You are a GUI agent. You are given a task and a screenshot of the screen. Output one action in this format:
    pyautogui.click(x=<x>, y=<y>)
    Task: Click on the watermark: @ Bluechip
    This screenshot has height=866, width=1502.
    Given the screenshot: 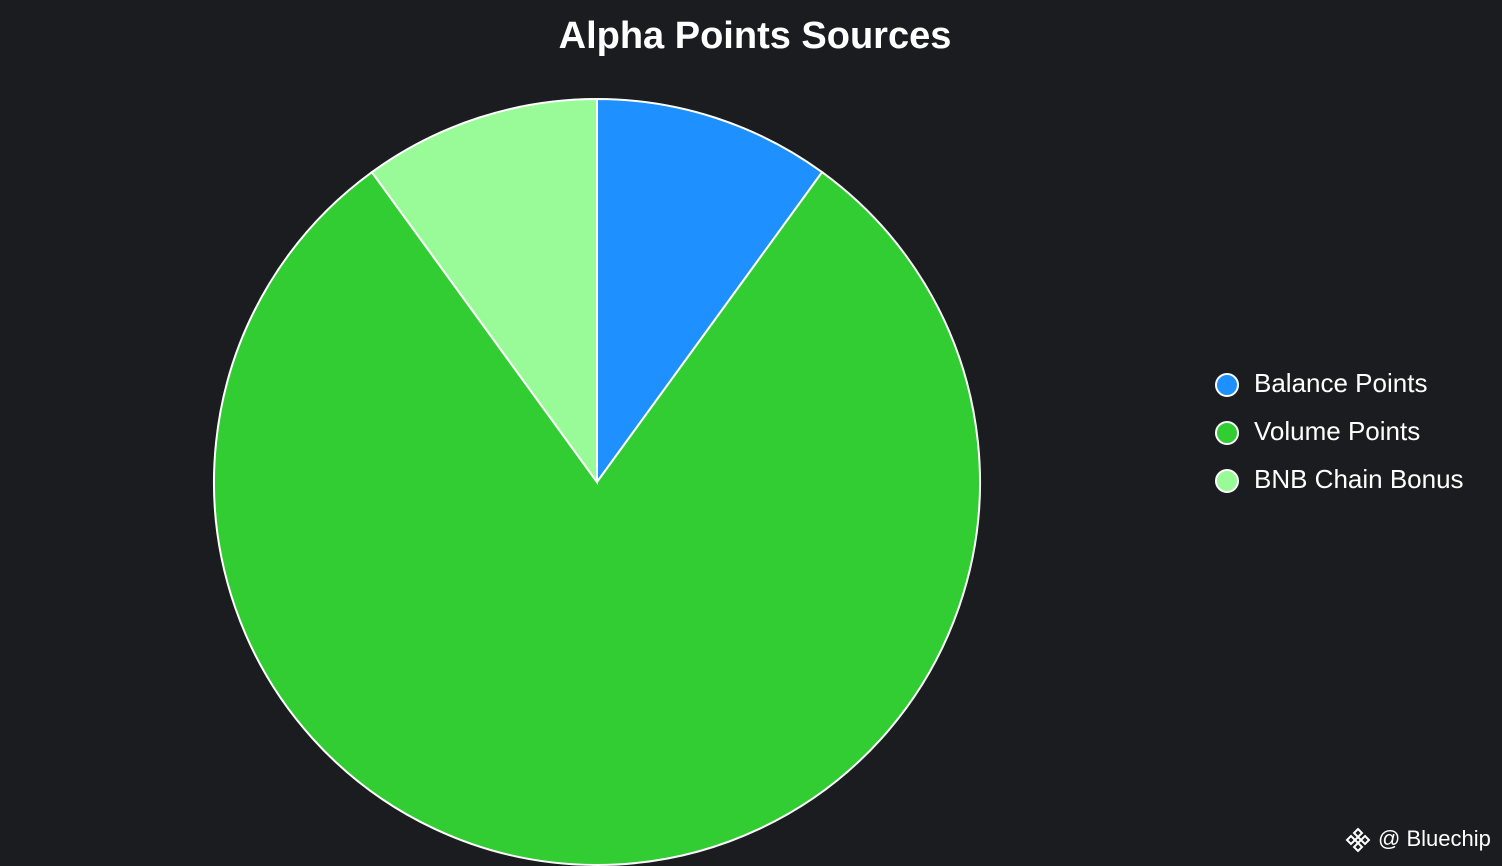 What is the action you would take?
    pyautogui.click(x=1434, y=838)
    